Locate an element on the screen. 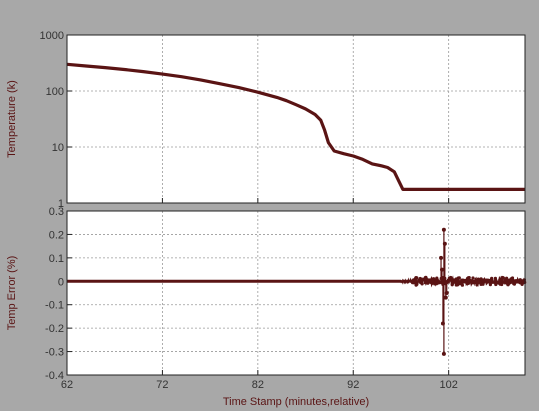 The height and width of the screenshot is (411, 539). y-tick-label: -0.4 is located at coordinates (54, 376).